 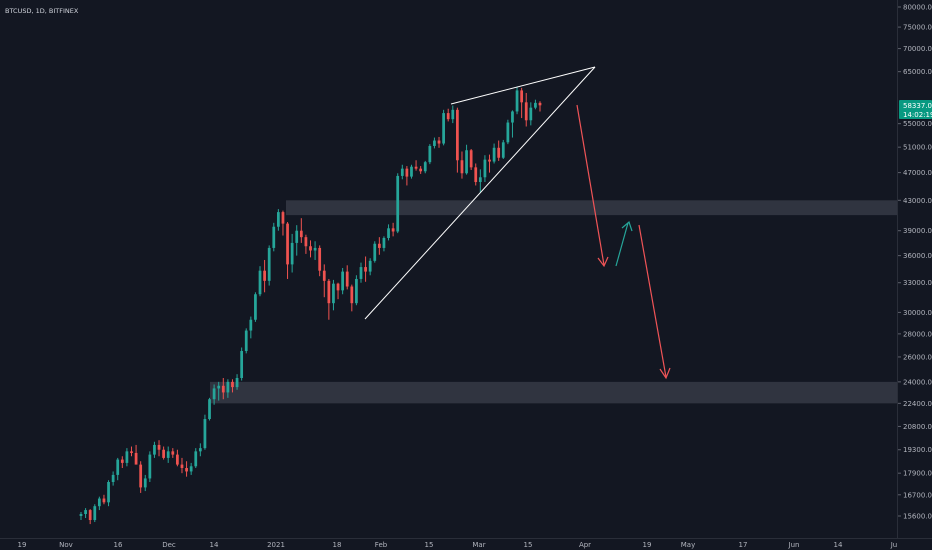 I want to click on last-price-label-bg, so click(x=915, y=109).